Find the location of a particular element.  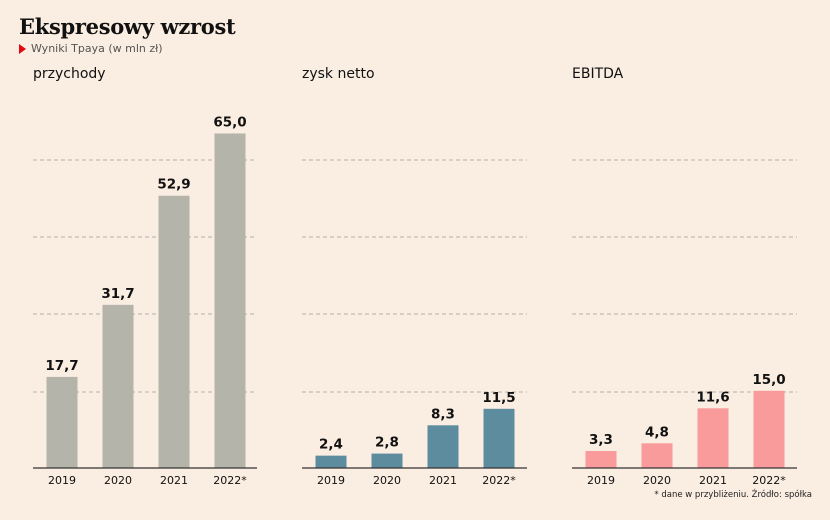

value-label: 17,7 is located at coordinates (61, 366).